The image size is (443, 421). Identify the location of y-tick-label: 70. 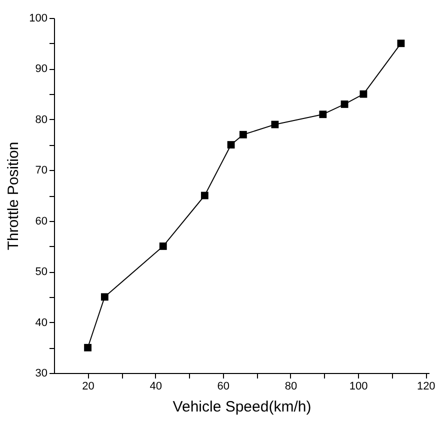
(41, 170).